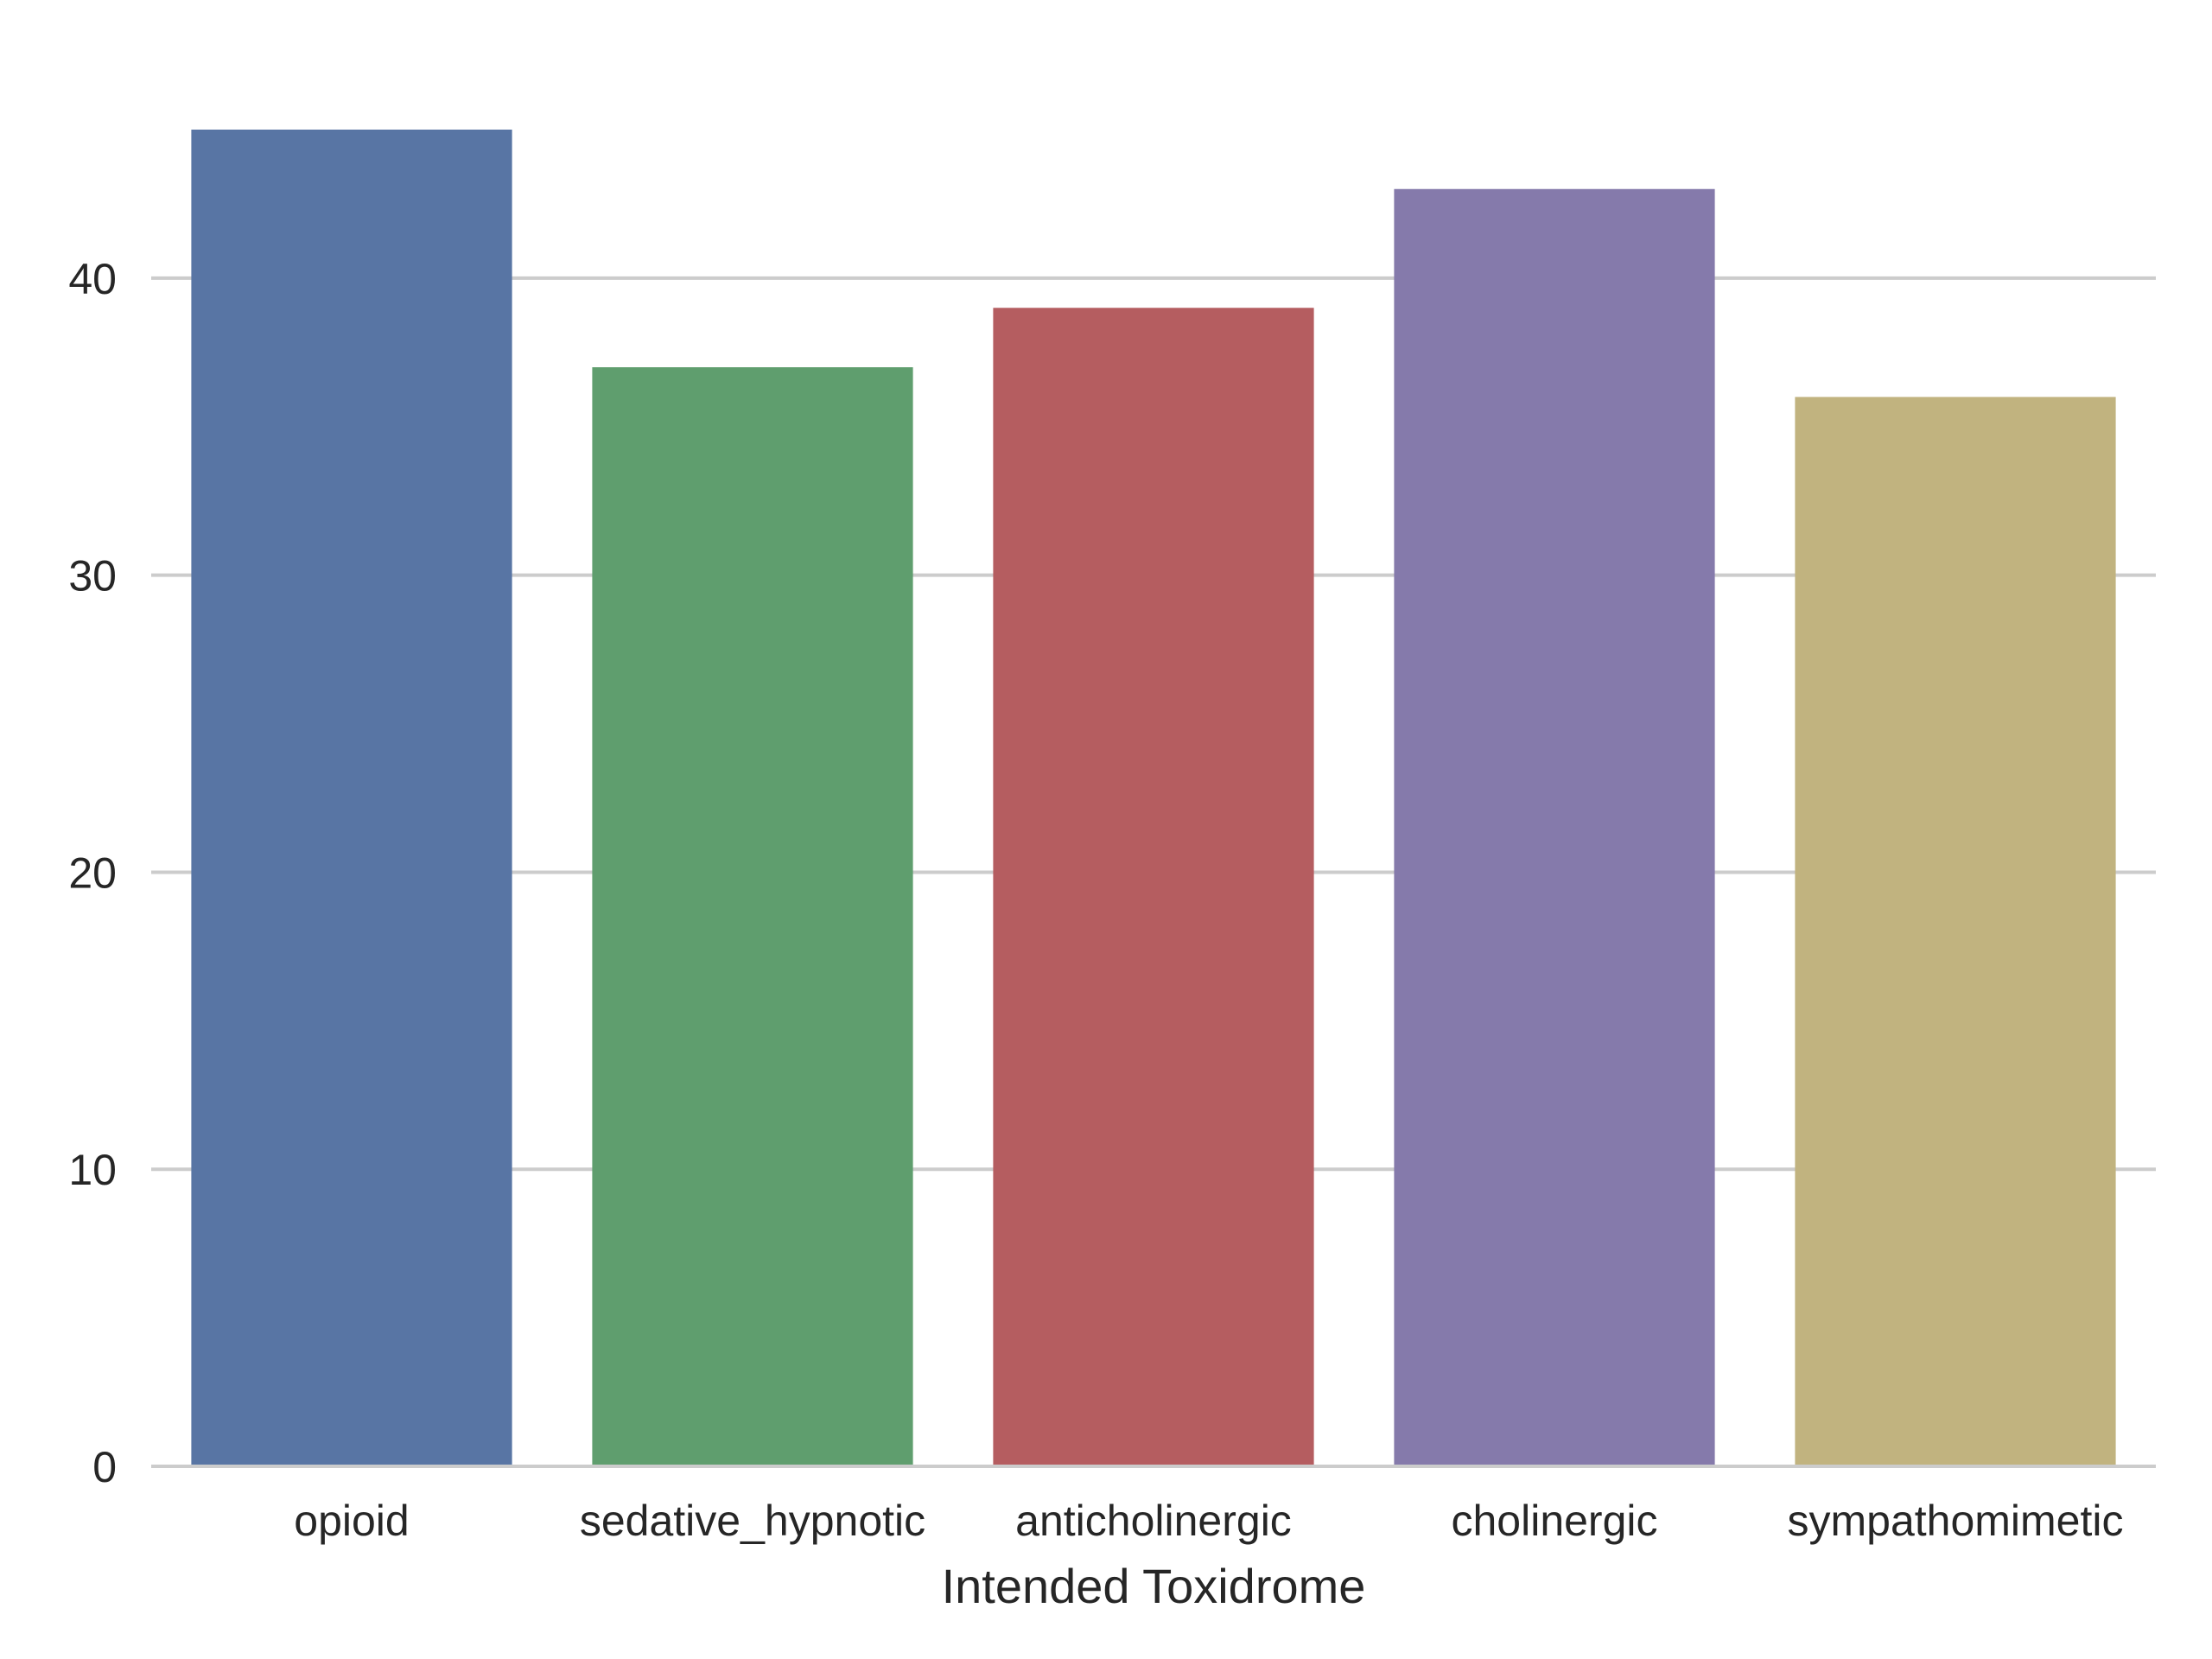 This screenshot has height=1659, width=2212. I want to click on y-tick-label: 0, so click(104, 1467).